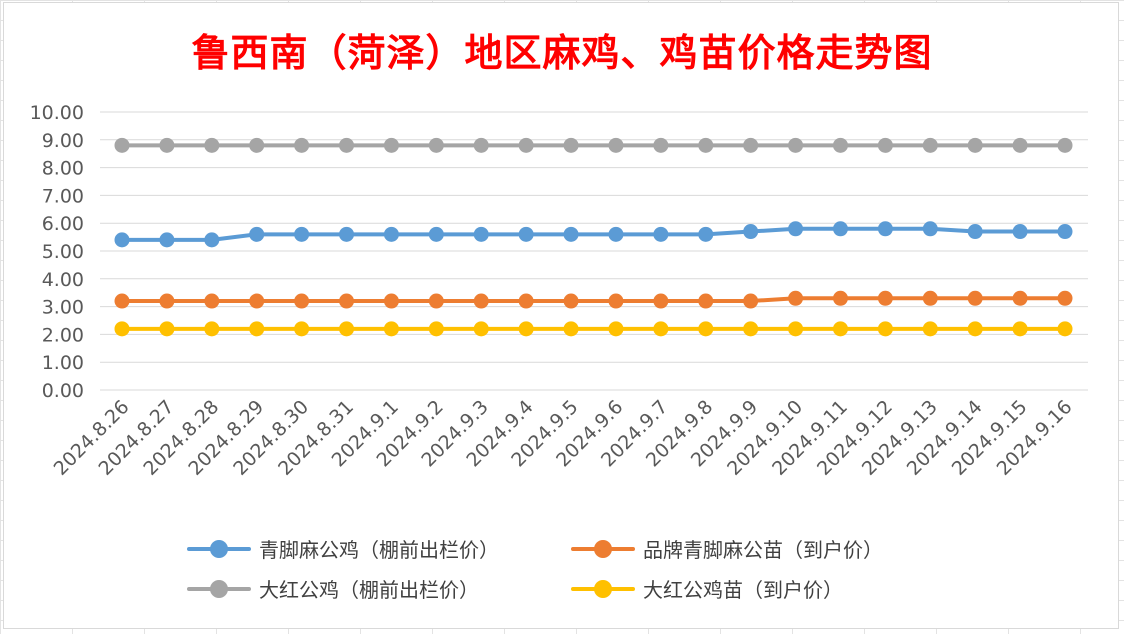 Image resolution: width=1124 pixels, height=634 pixels. What do you see at coordinates (369, 590) in the screenshot?
I see `legend-label-series-3: 大红公鸡（棚前出栏价）` at bounding box center [369, 590].